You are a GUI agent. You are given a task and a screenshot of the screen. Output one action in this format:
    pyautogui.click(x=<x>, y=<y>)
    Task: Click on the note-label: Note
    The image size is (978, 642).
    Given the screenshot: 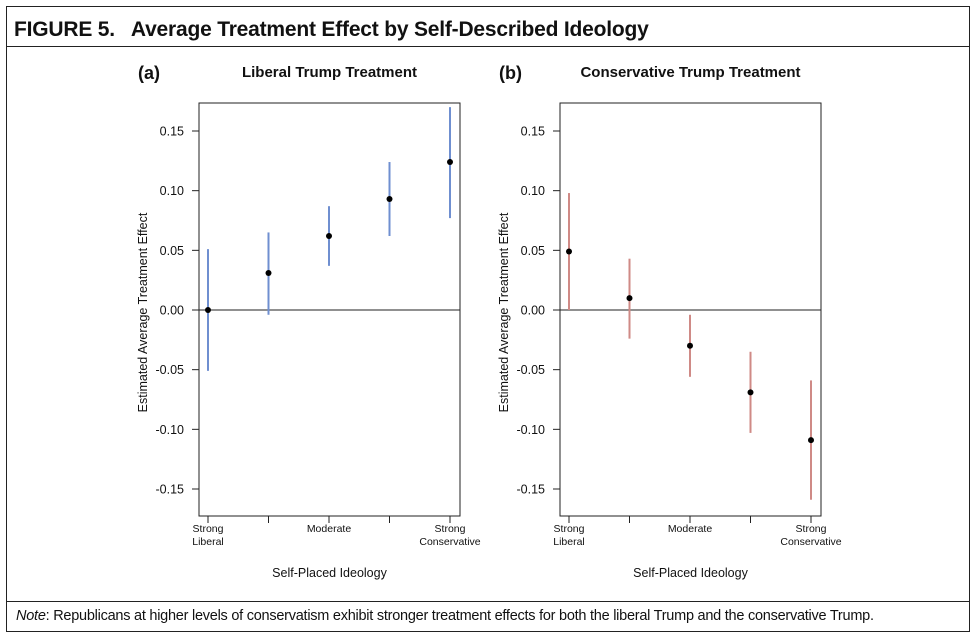 What is the action you would take?
    pyautogui.click(x=31, y=616)
    